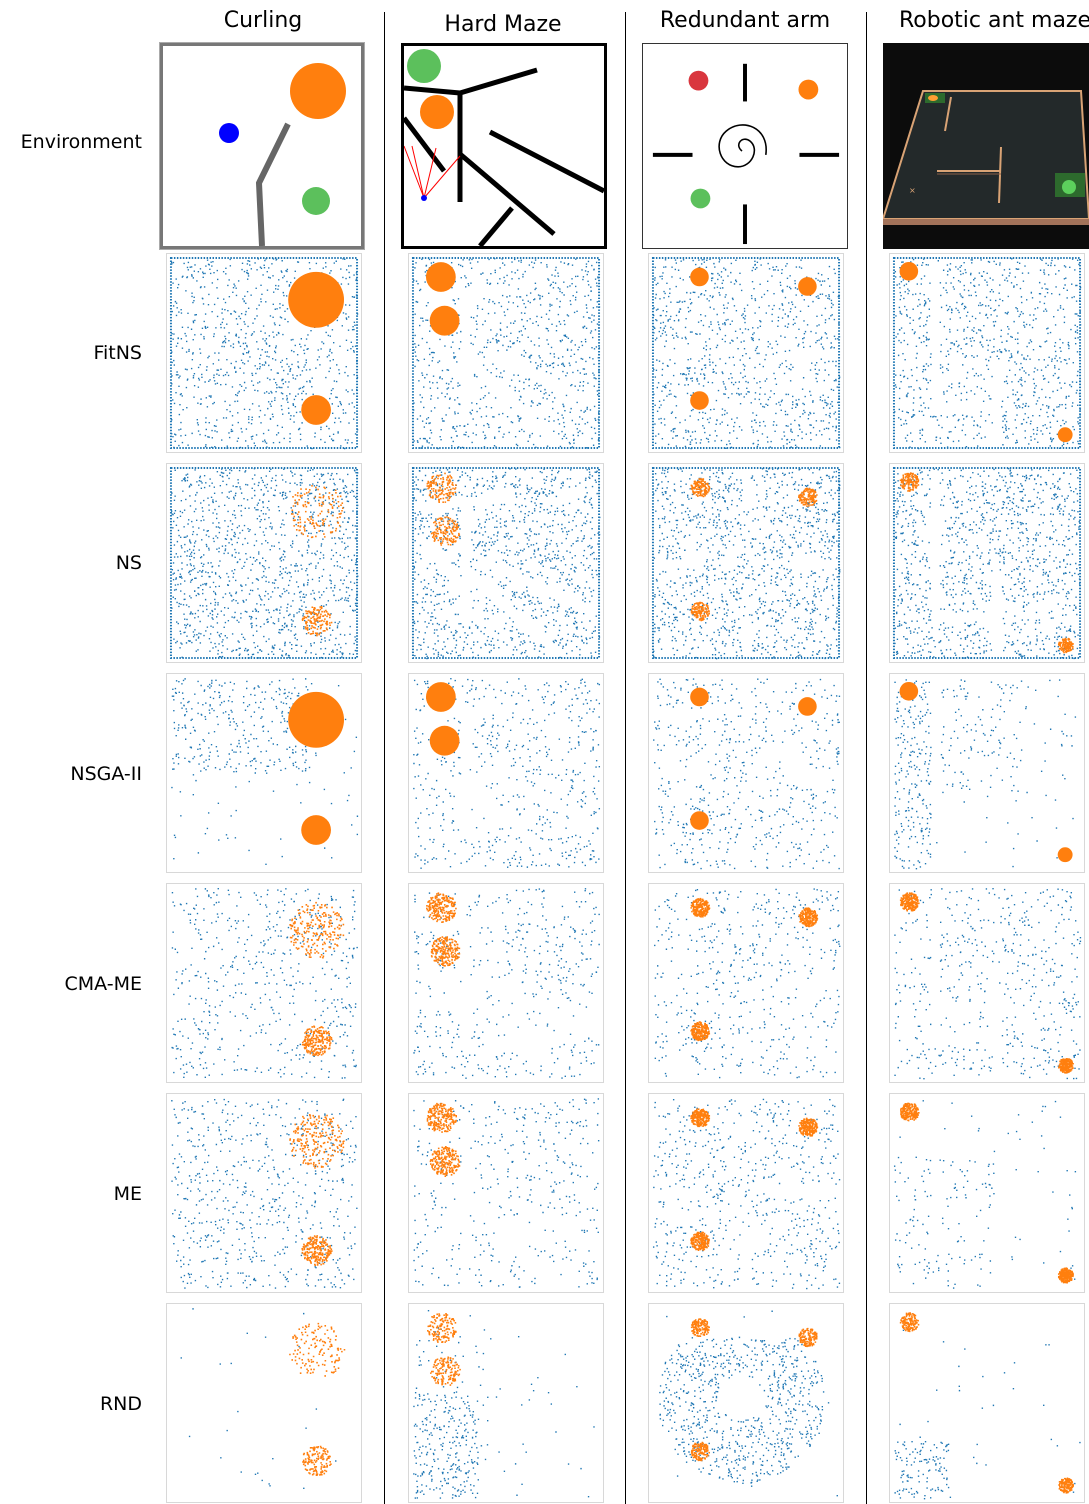 The image size is (1089, 1504). What do you see at coordinates (745, 20) in the screenshot?
I see `column-title-redundant-arm: Redundant arm` at bounding box center [745, 20].